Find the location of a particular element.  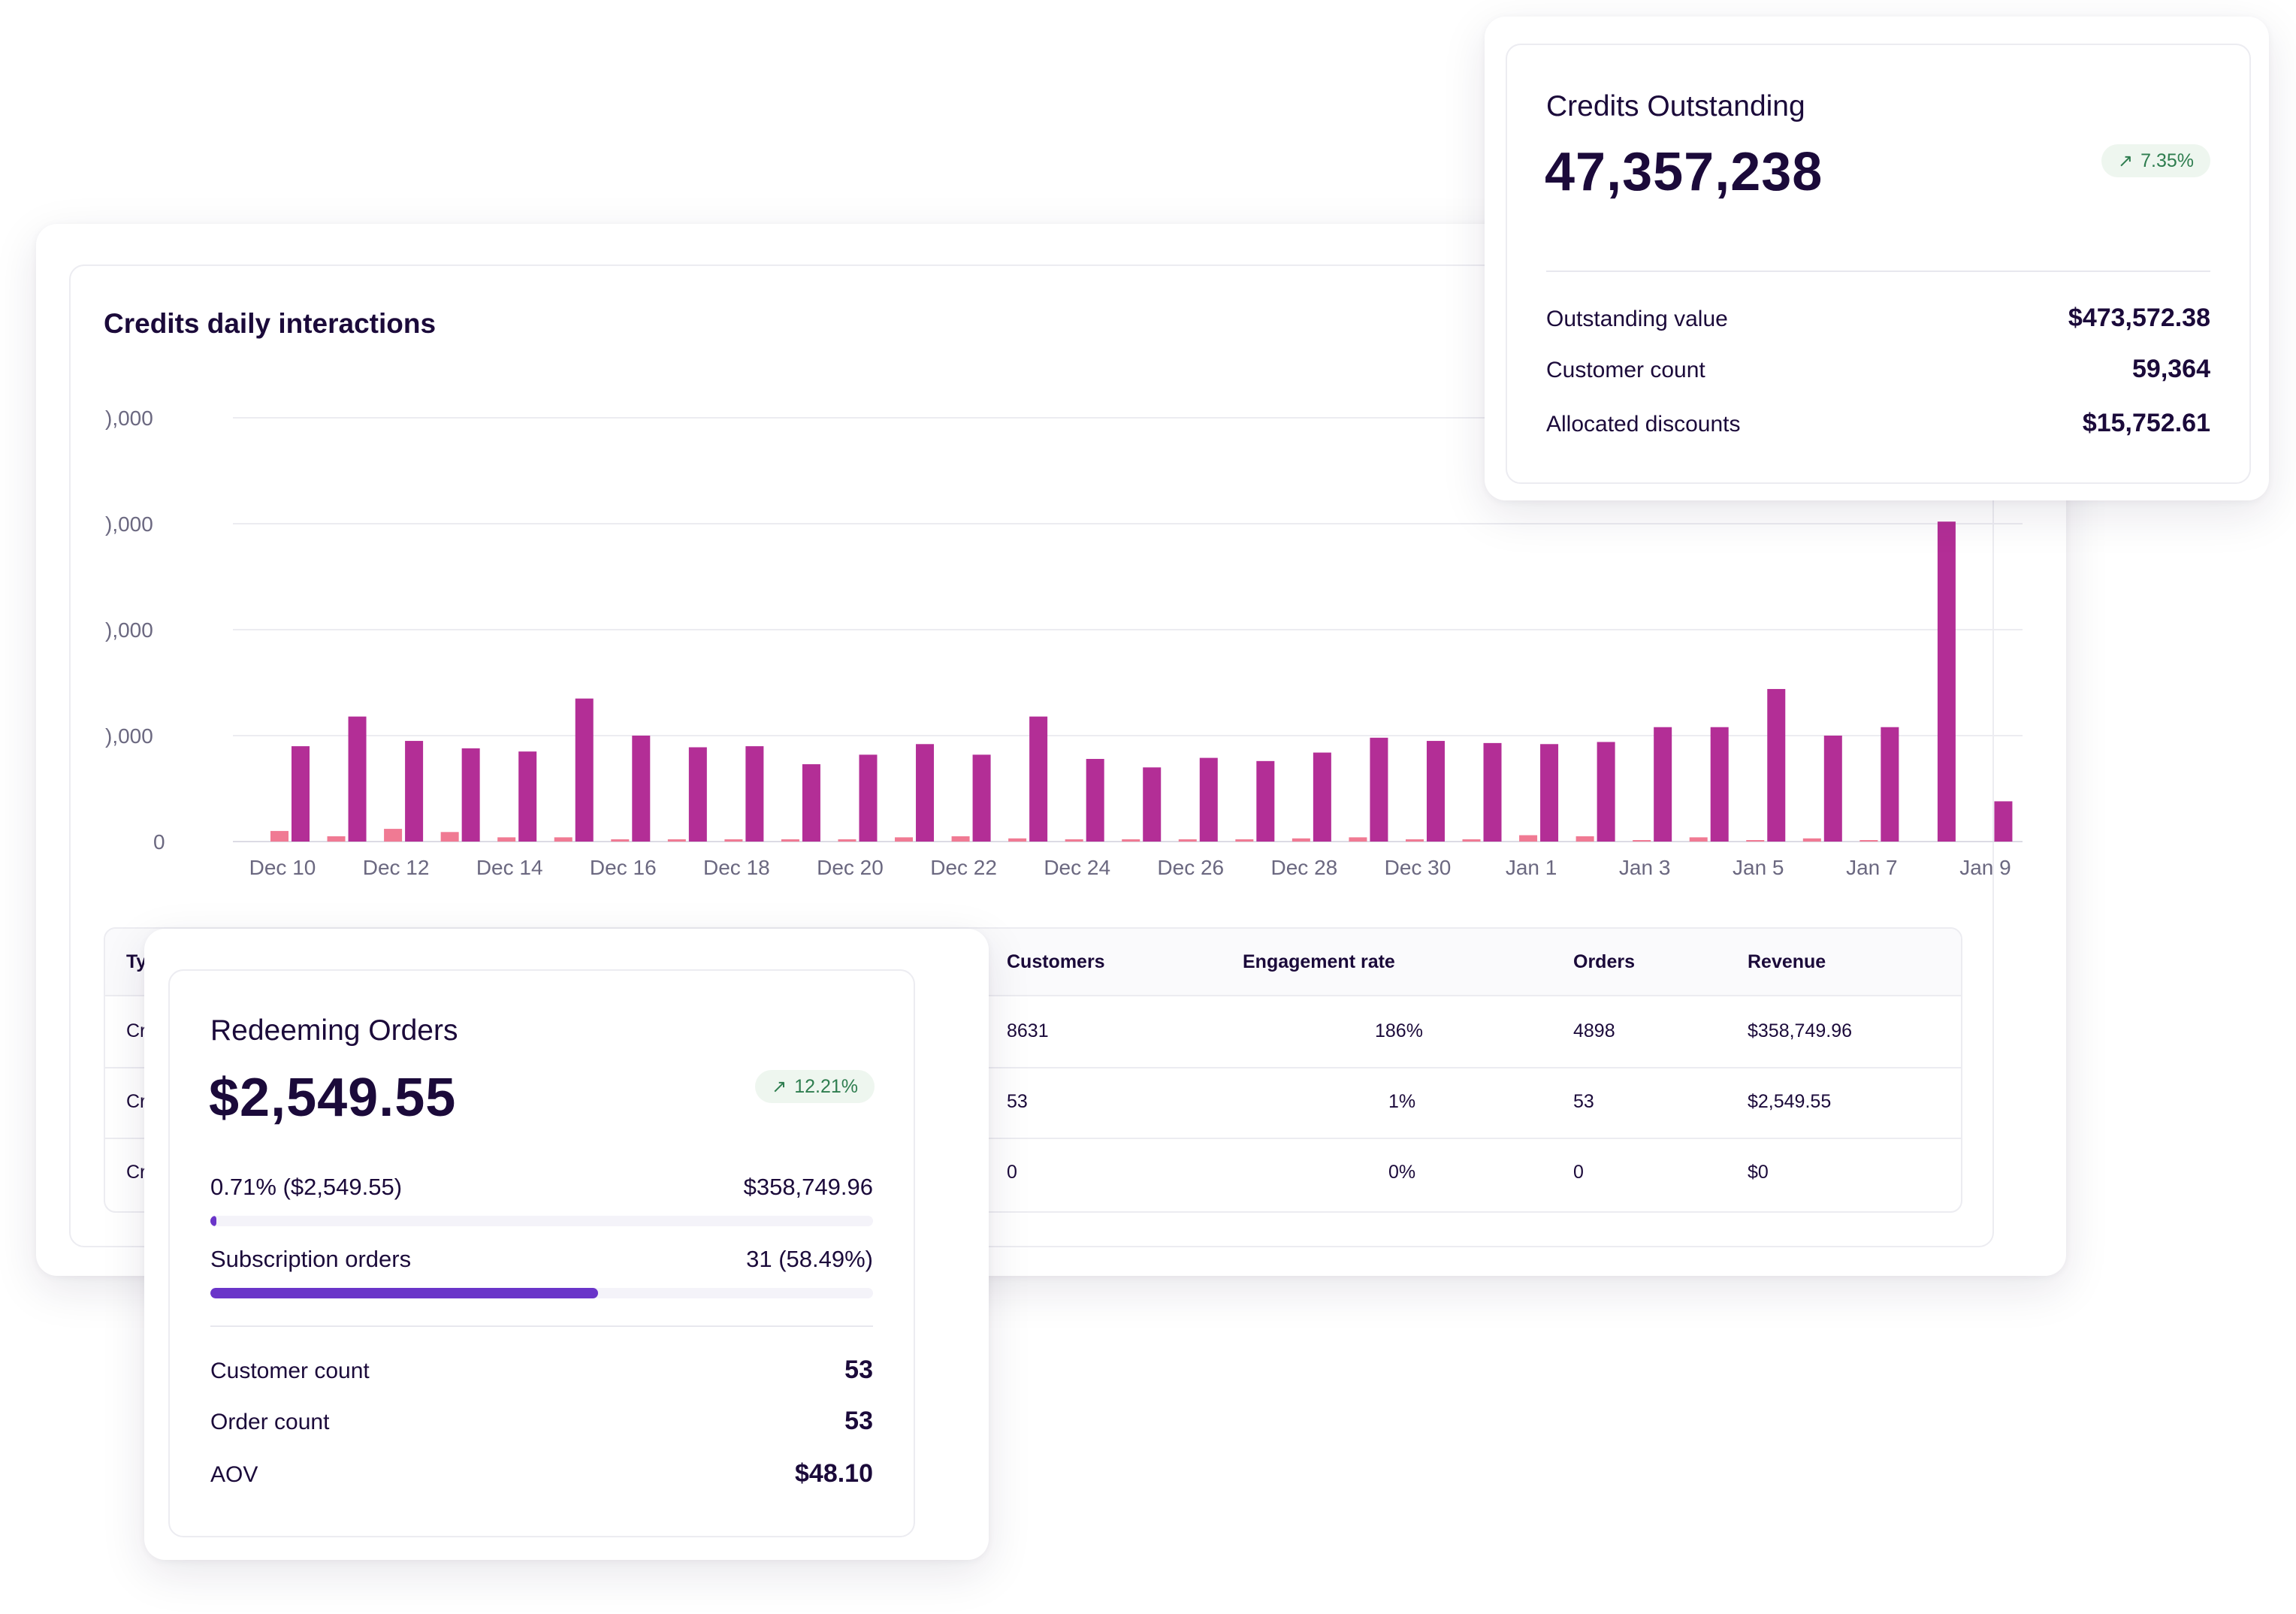

x-tick-label: Dec 12 is located at coordinates (396, 867).